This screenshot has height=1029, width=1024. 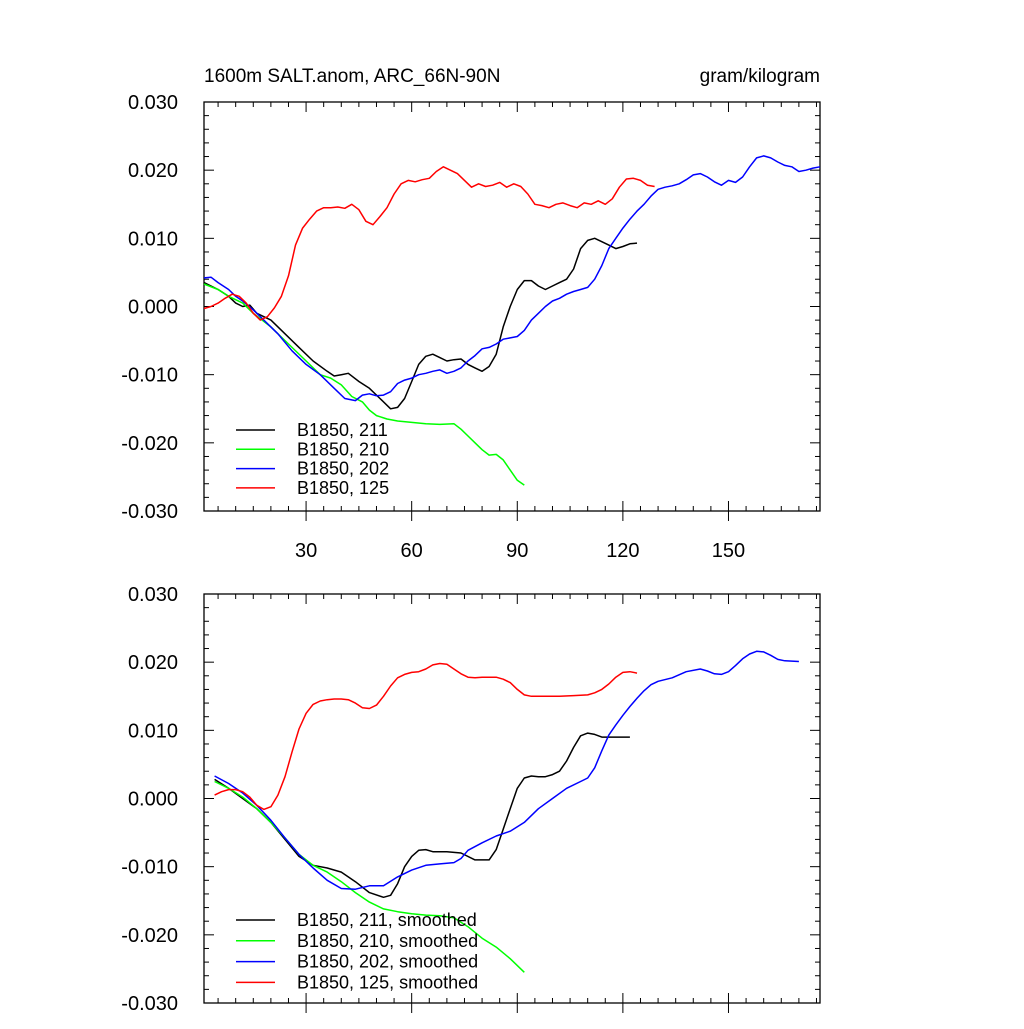 I want to click on x-tick-label: 60, so click(x=412, y=551).